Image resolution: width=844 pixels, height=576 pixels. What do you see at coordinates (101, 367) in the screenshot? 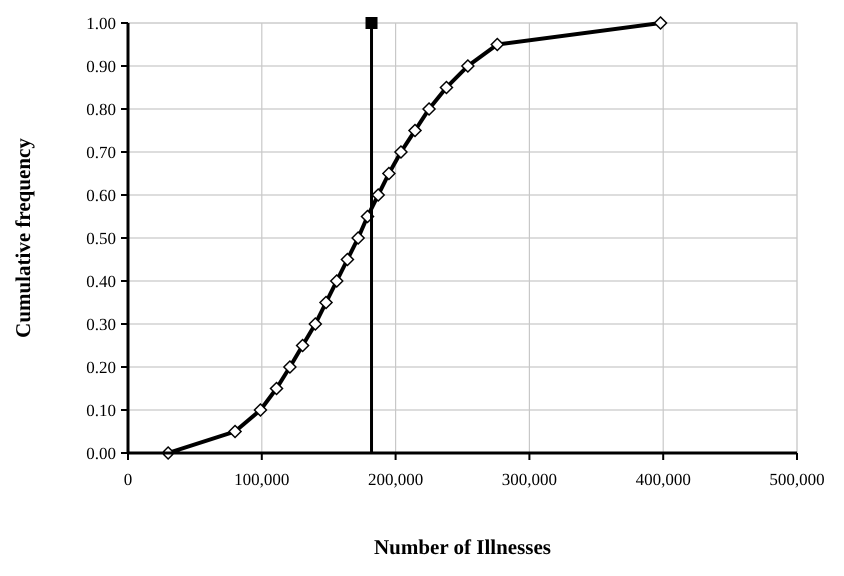
I see `y-tick-label: 0.20` at bounding box center [101, 367].